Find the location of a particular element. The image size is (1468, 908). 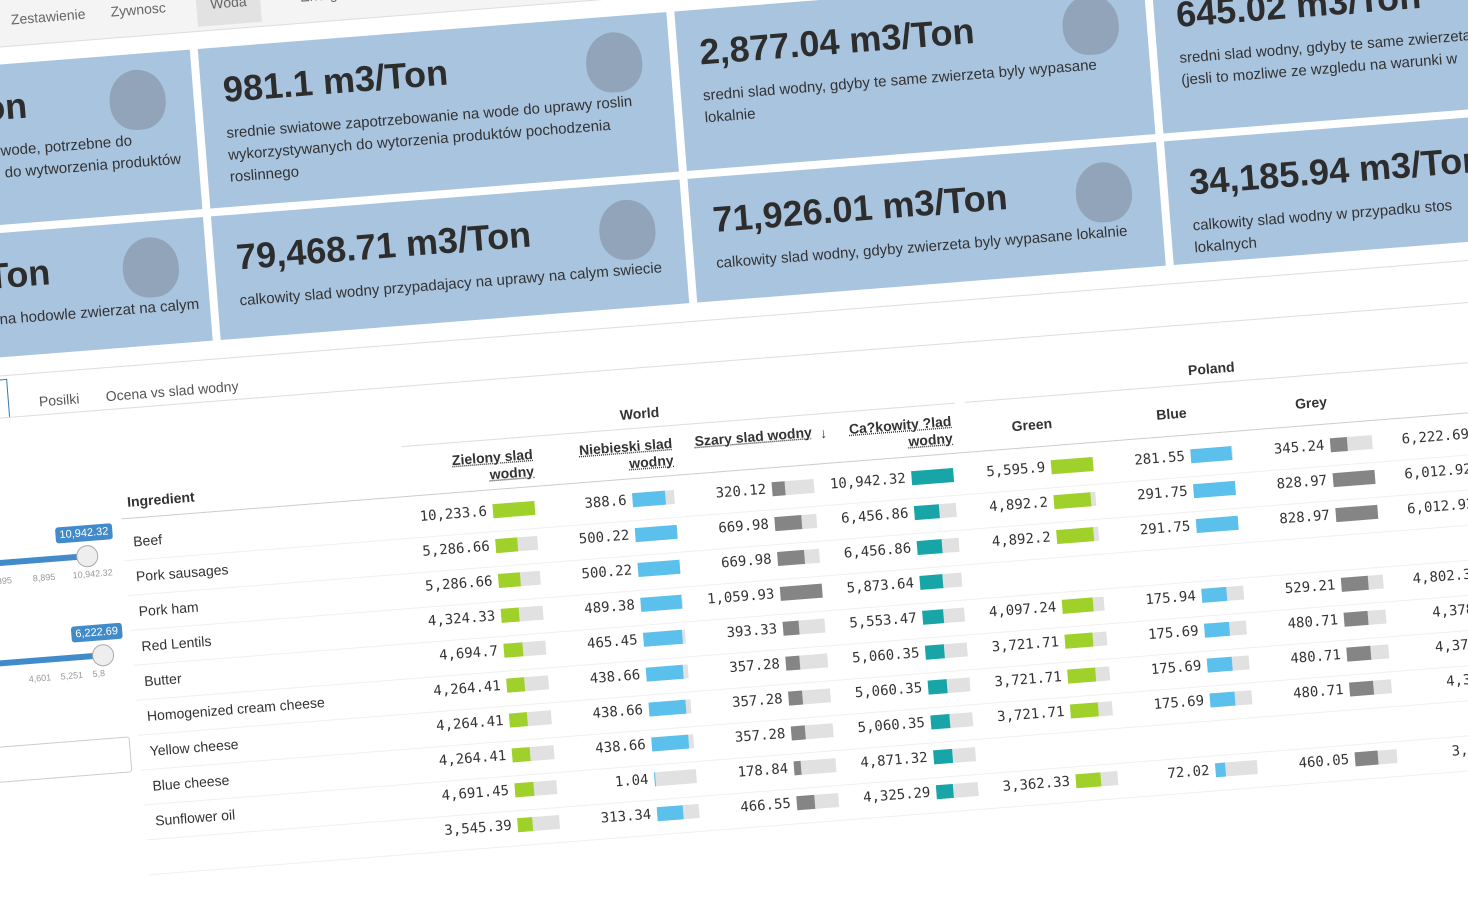

column-header: Szary slad wodny is located at coordinates (753, 436).